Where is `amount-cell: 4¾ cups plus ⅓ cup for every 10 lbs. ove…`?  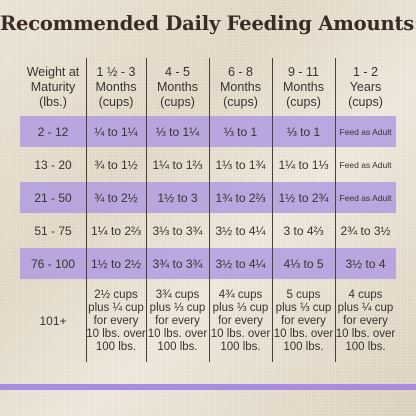 amount-cell: 4¾ cups plus ⅓ cup for every 10 lbs. ove… is located at coordinates (240, 321).